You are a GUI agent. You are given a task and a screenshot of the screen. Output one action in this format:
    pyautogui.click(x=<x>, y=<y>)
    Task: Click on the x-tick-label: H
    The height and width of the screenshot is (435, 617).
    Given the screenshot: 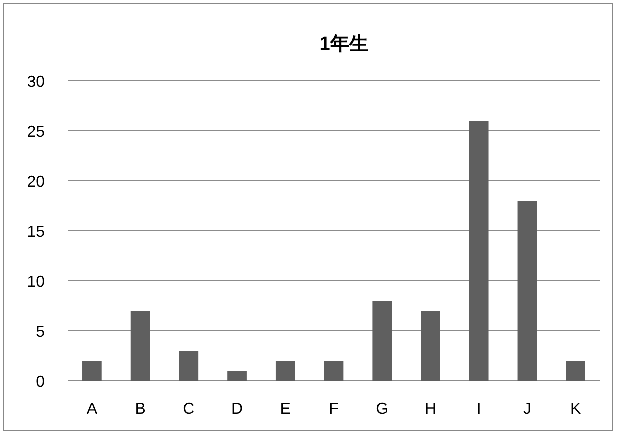 What is the action you would take?
    pyautogui.click(x=430, y=409)
    